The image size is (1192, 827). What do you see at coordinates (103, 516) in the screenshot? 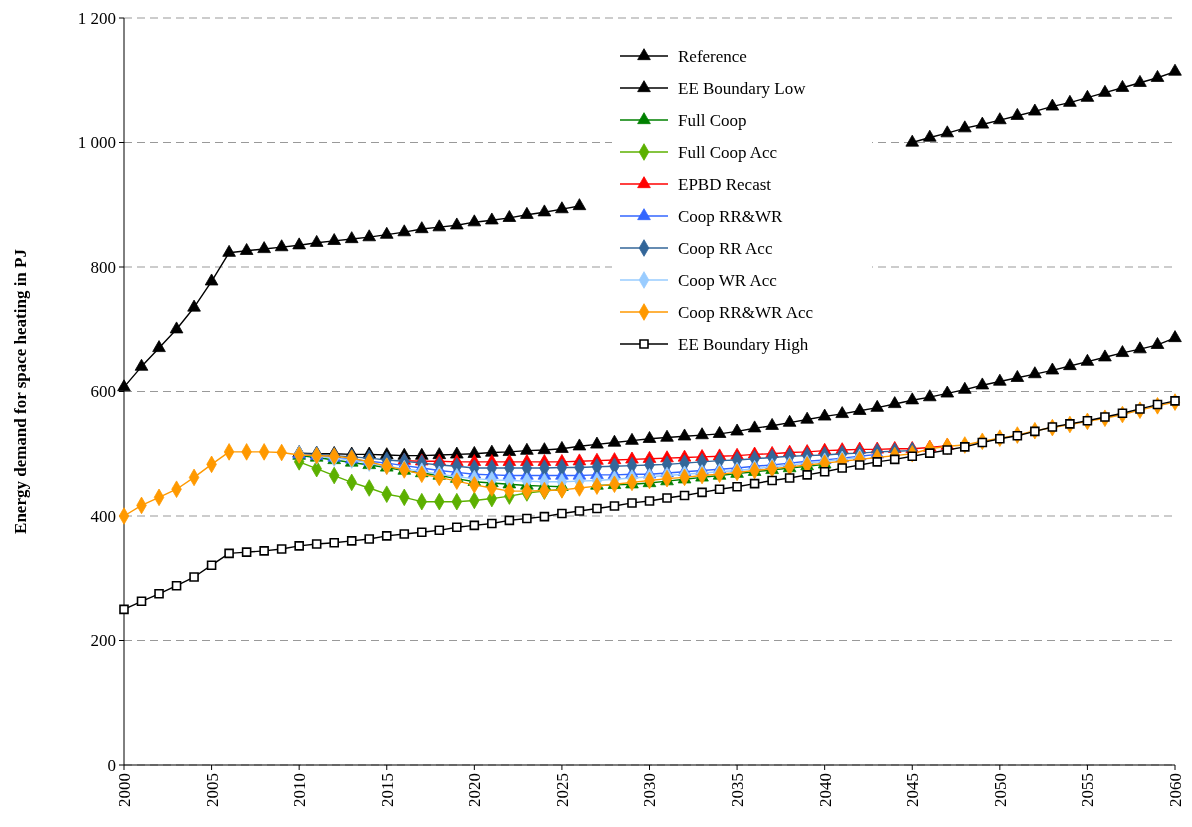
I see `y-tick-label: 400` at bounding box center [103, 516].